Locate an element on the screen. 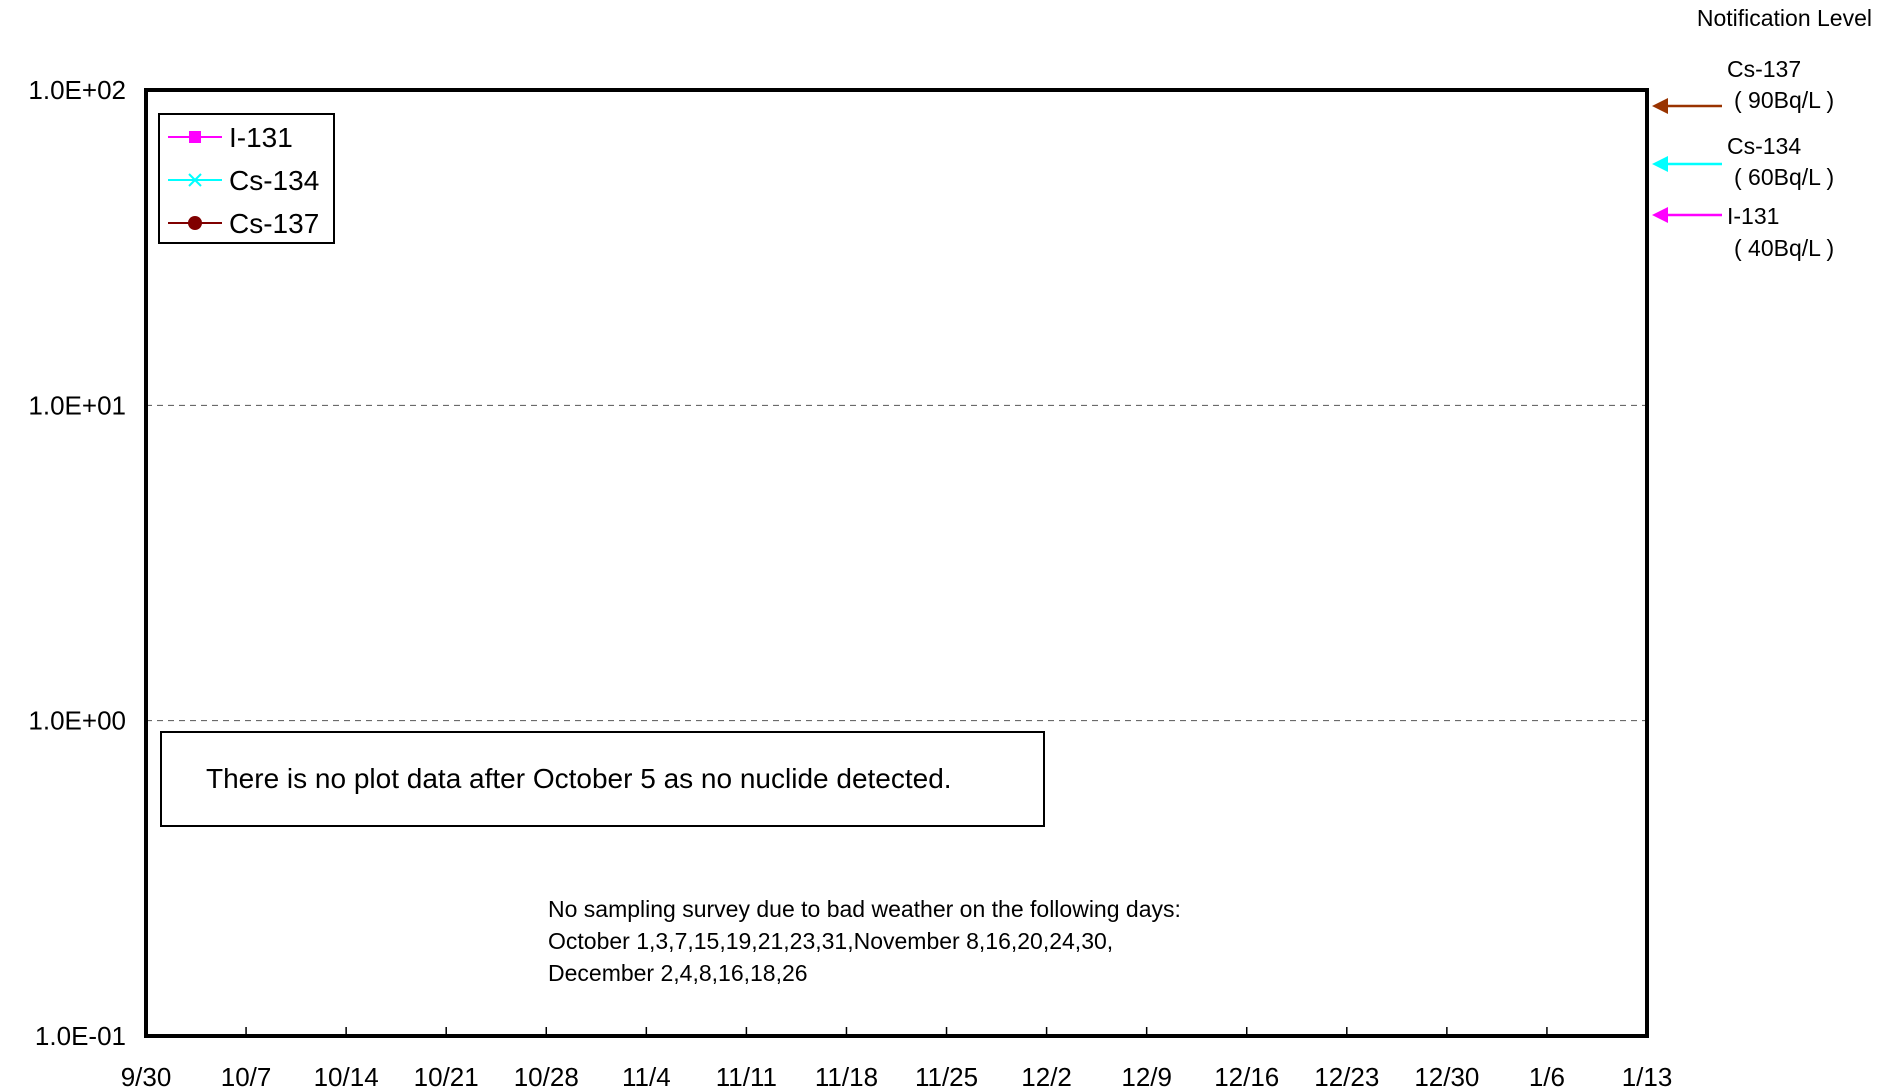 This screenshot has height=1089, width=1881. x-tick-label: 11/25 is located at coordinates (946, 1075).